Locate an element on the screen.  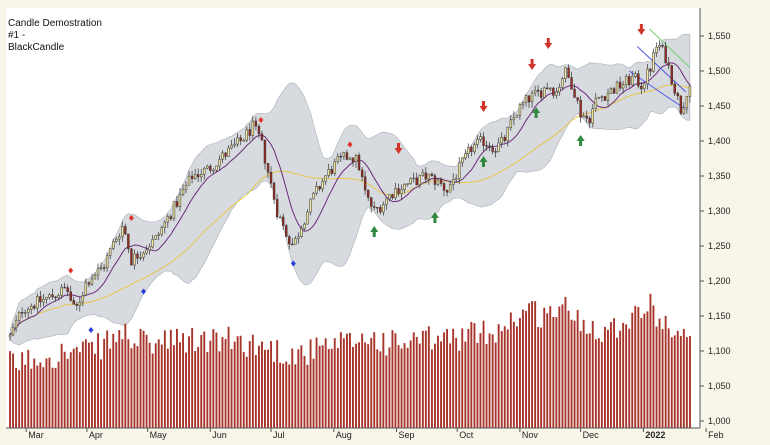
trend-line-blue is located at coordinates (661, 69).